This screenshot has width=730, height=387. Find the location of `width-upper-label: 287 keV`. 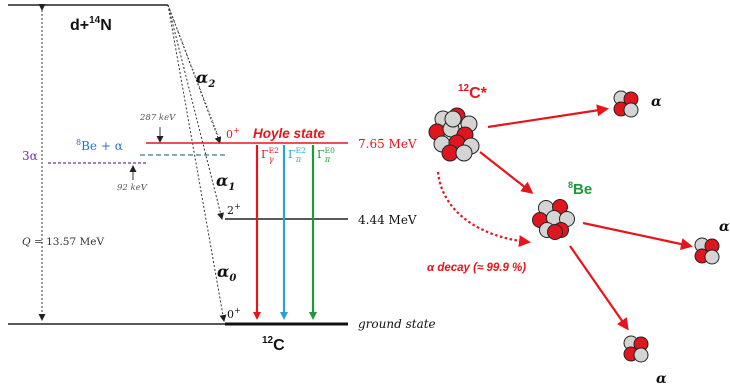

width-upper-label: 287 keV is located at coordinates (157, 118).